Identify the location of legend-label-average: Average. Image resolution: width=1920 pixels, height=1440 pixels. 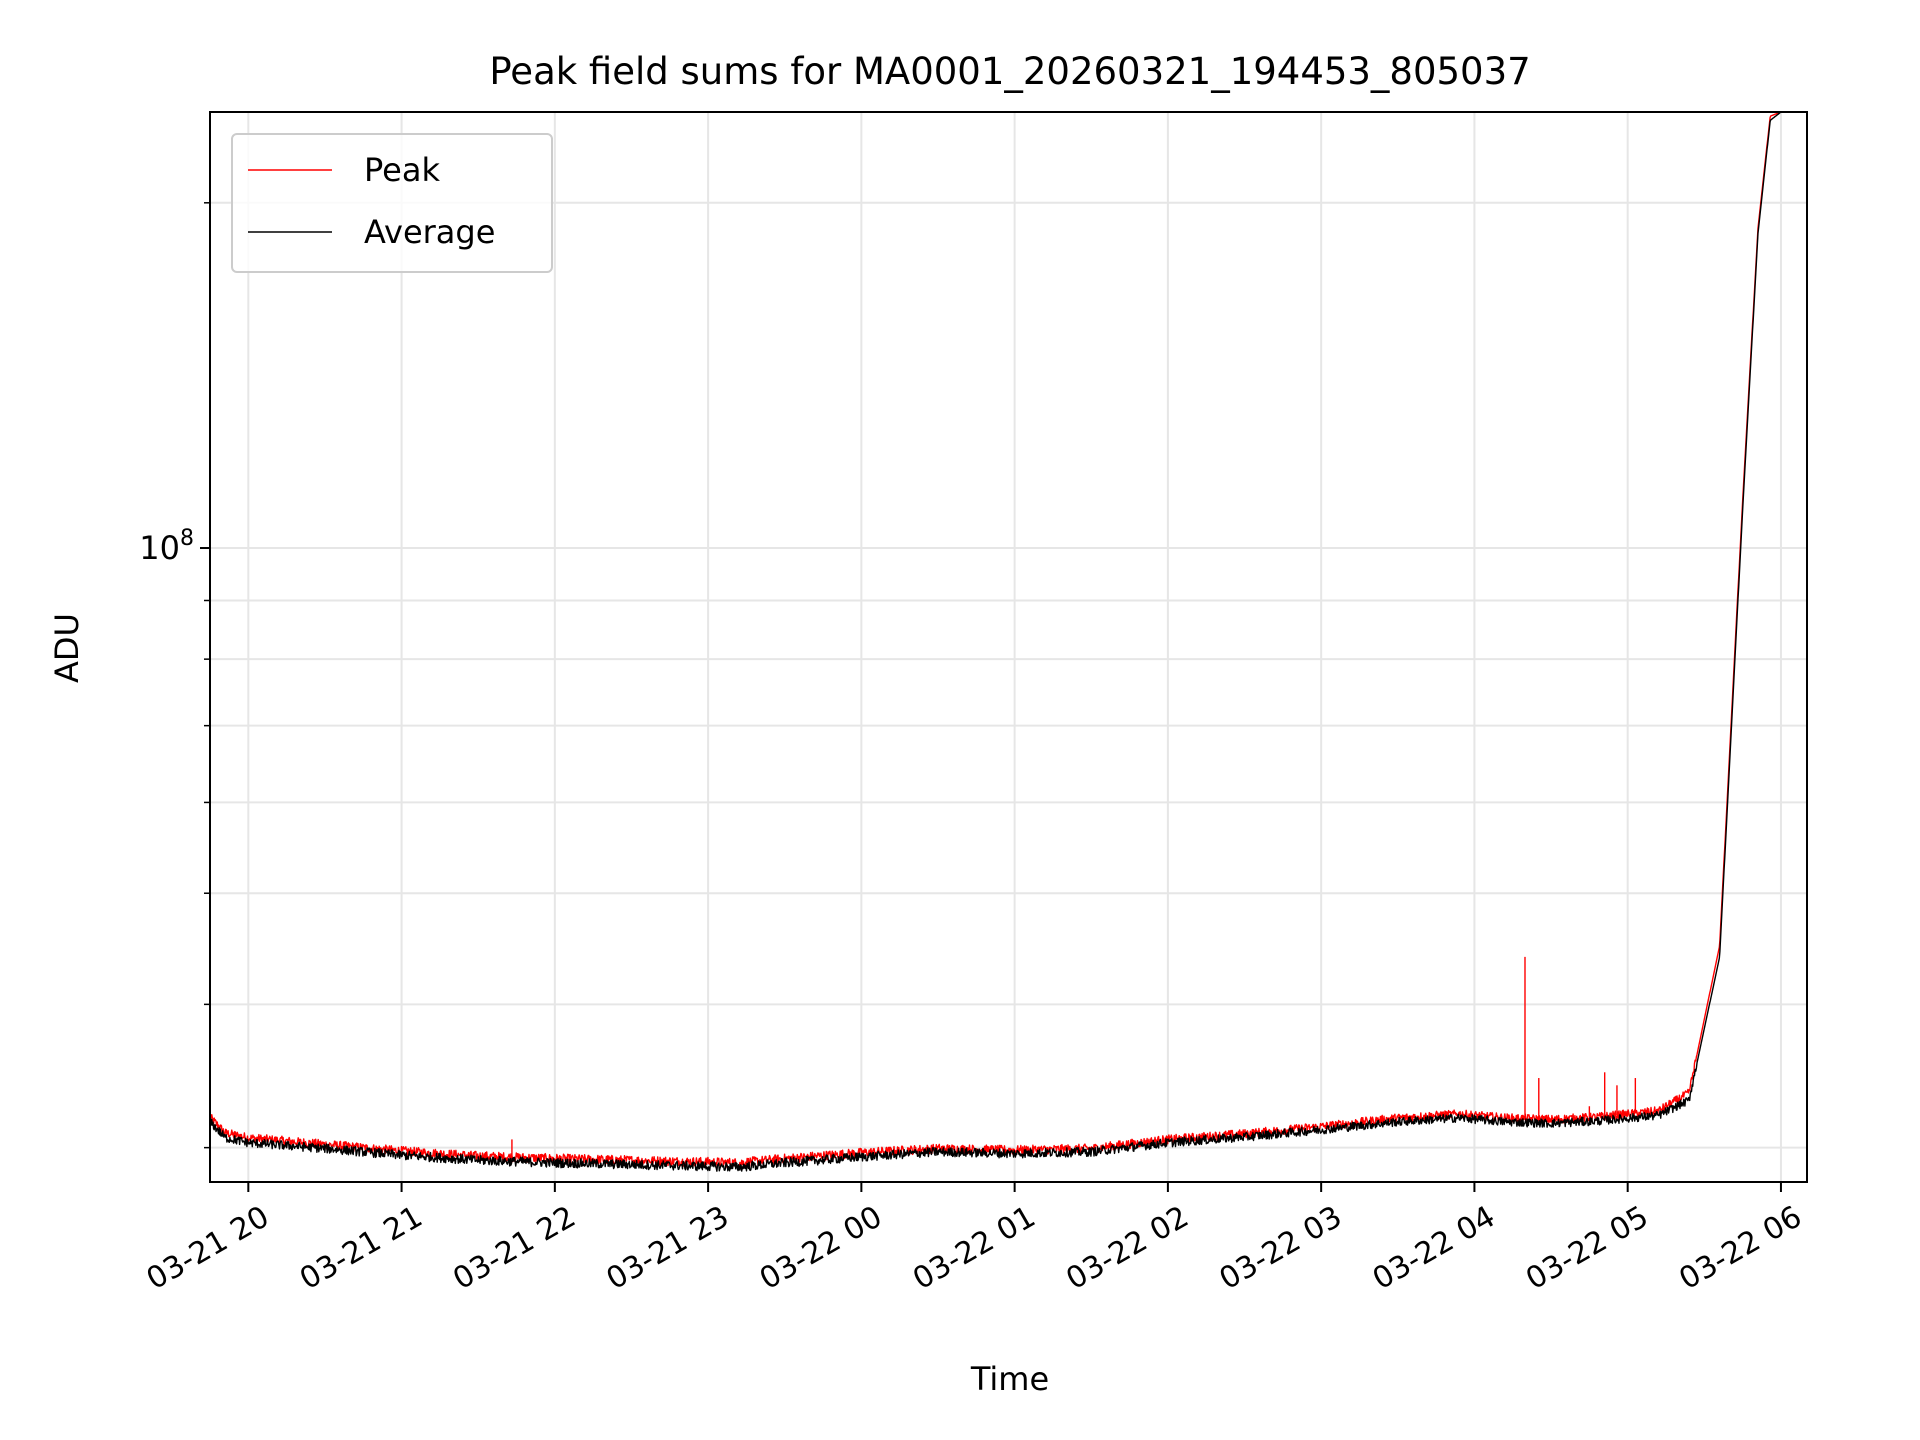
(429, 232).